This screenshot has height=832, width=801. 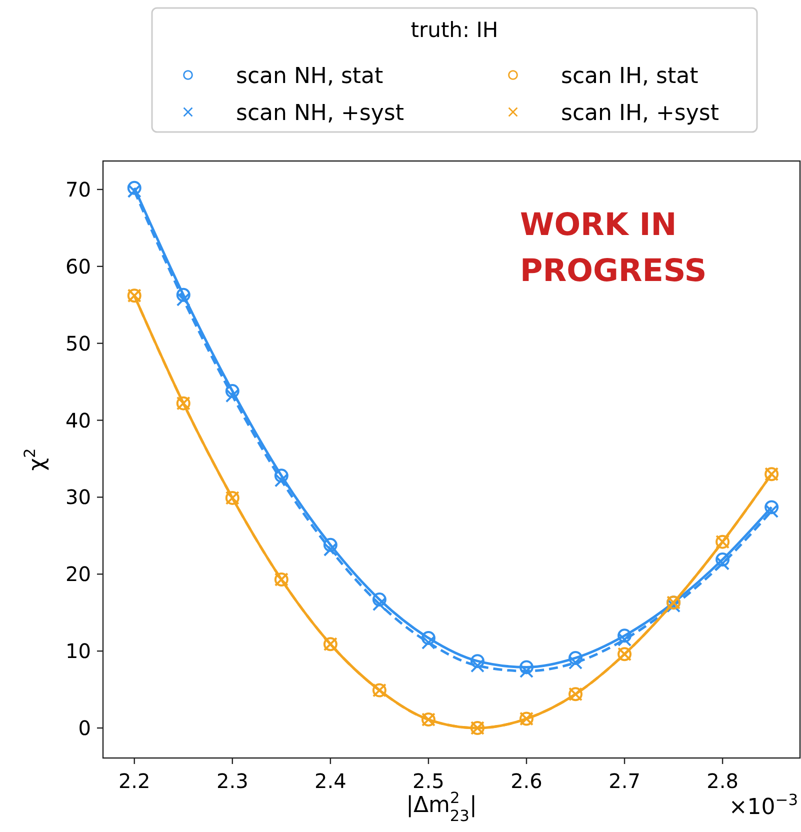 I want to click on text: ×10$^{−3}$, so click(x=763, y=805).